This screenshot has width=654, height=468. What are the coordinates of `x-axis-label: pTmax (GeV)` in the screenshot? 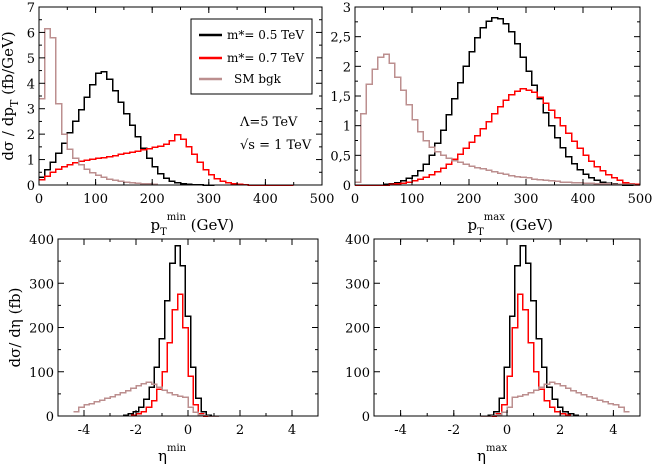 It's located at (511, 225).